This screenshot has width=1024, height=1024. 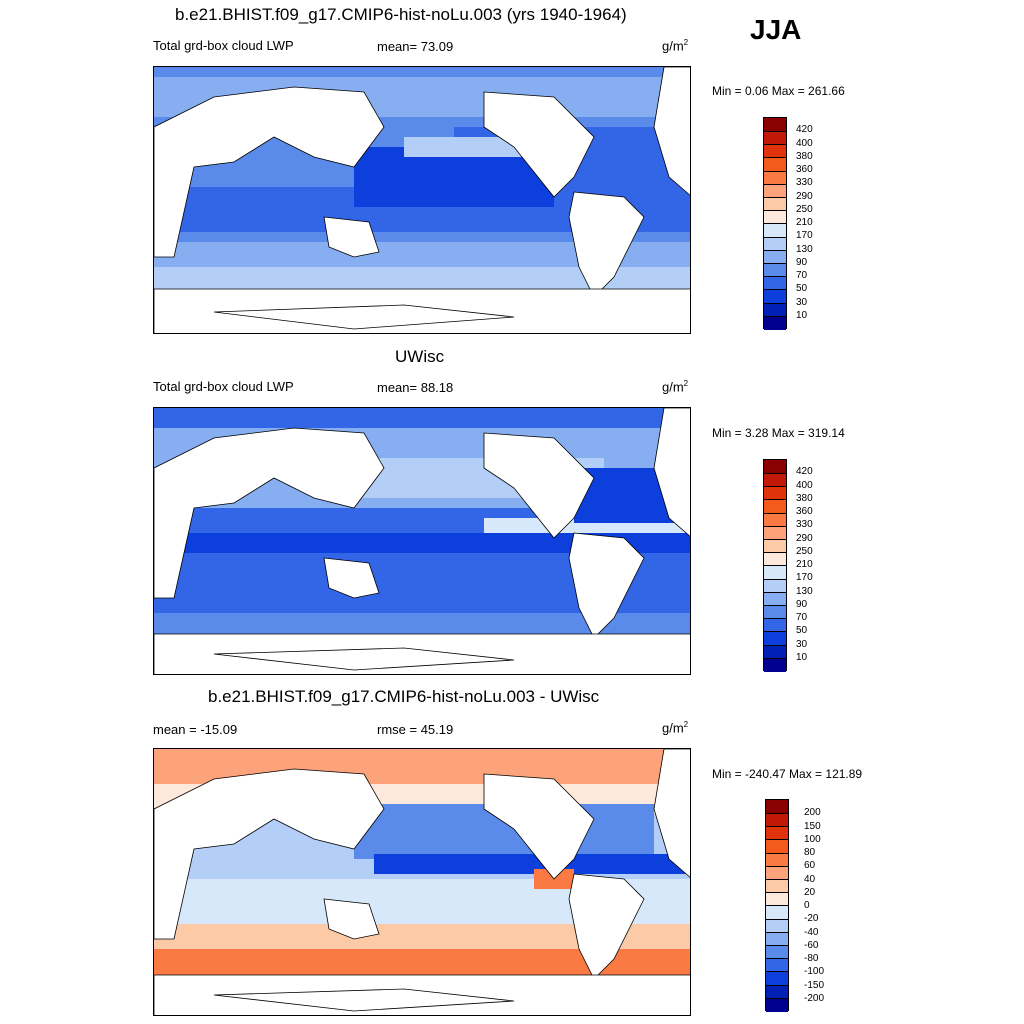 I want to click on mean-label: mean = -15.09, so click(x=195, y=729).